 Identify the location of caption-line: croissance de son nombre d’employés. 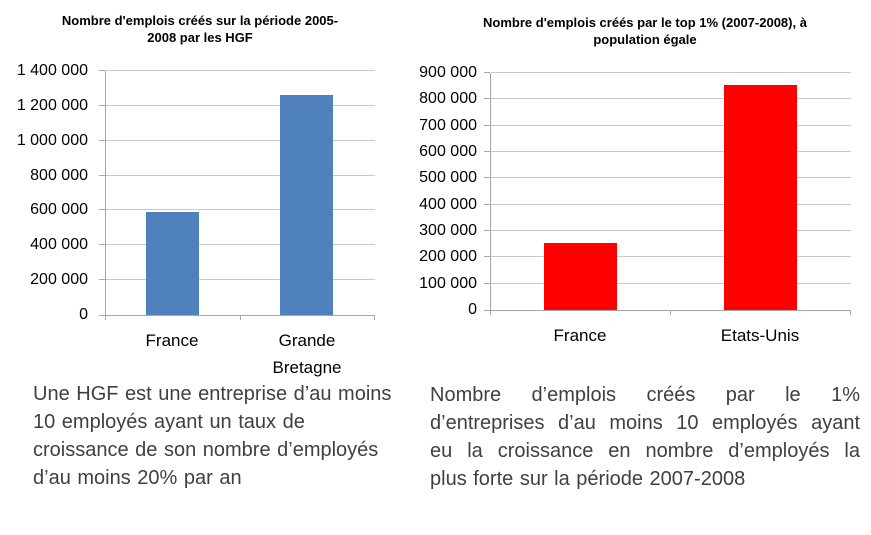
(206, 450).